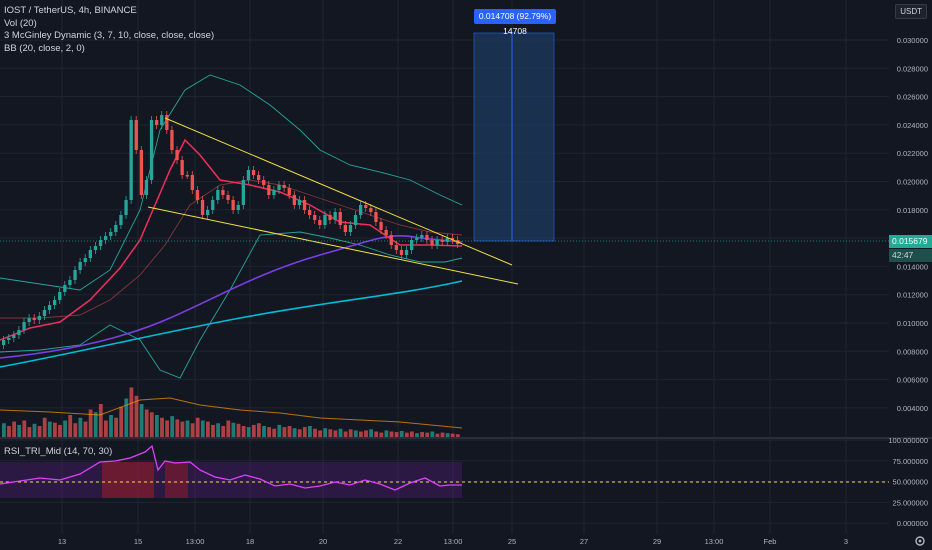  Describe the element at coordinates (515, 22) in the screenshot. I see `position-label: 0.014708 (92.79%) 14708` at that location.